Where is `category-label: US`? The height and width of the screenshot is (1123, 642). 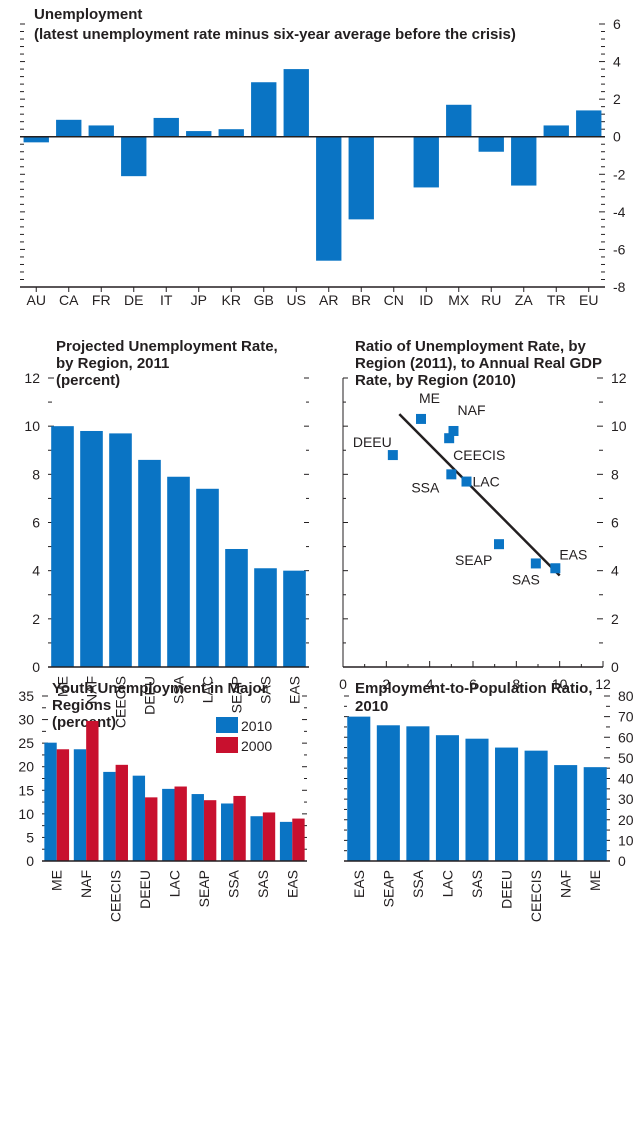
category-label: US is located at coordinates (296, 300).